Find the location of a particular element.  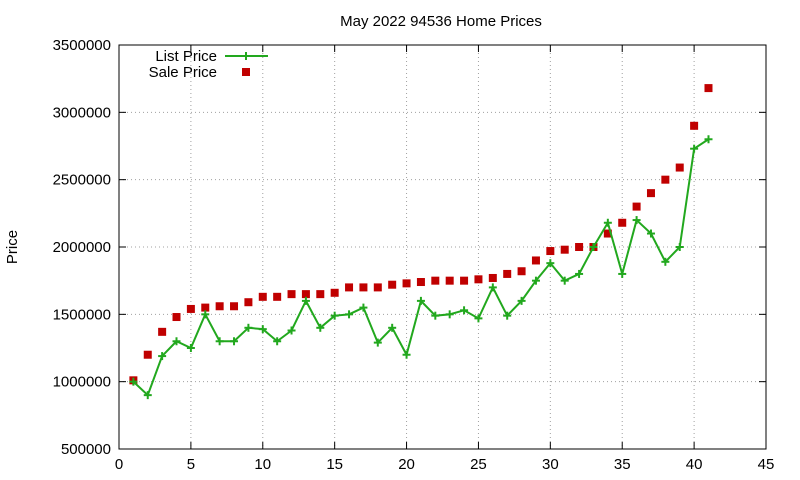

x-tick-label: 15 is located at coordinates (334, 464).